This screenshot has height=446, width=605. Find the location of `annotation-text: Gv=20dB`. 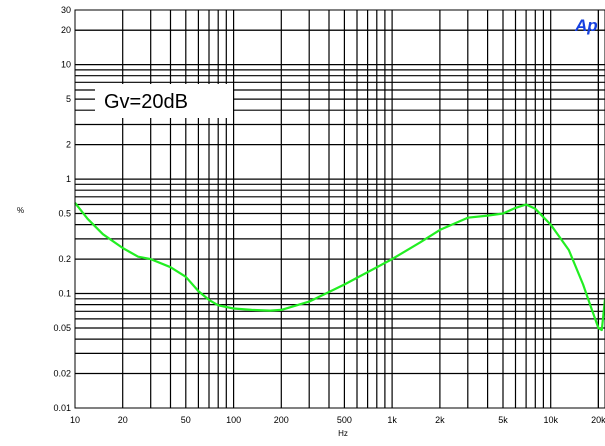

annotation-text: Gv=20dB is located at coordinates (146, 102).